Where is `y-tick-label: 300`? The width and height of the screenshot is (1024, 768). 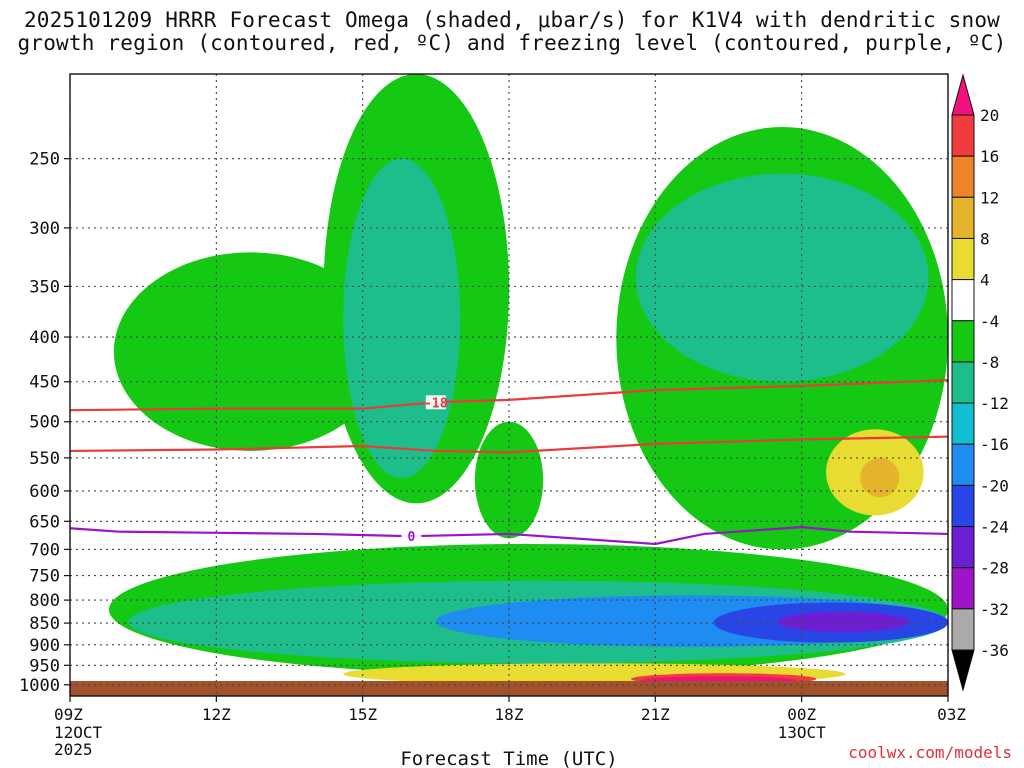 y-tick-label: 300 is located at coordinates (44, 229).